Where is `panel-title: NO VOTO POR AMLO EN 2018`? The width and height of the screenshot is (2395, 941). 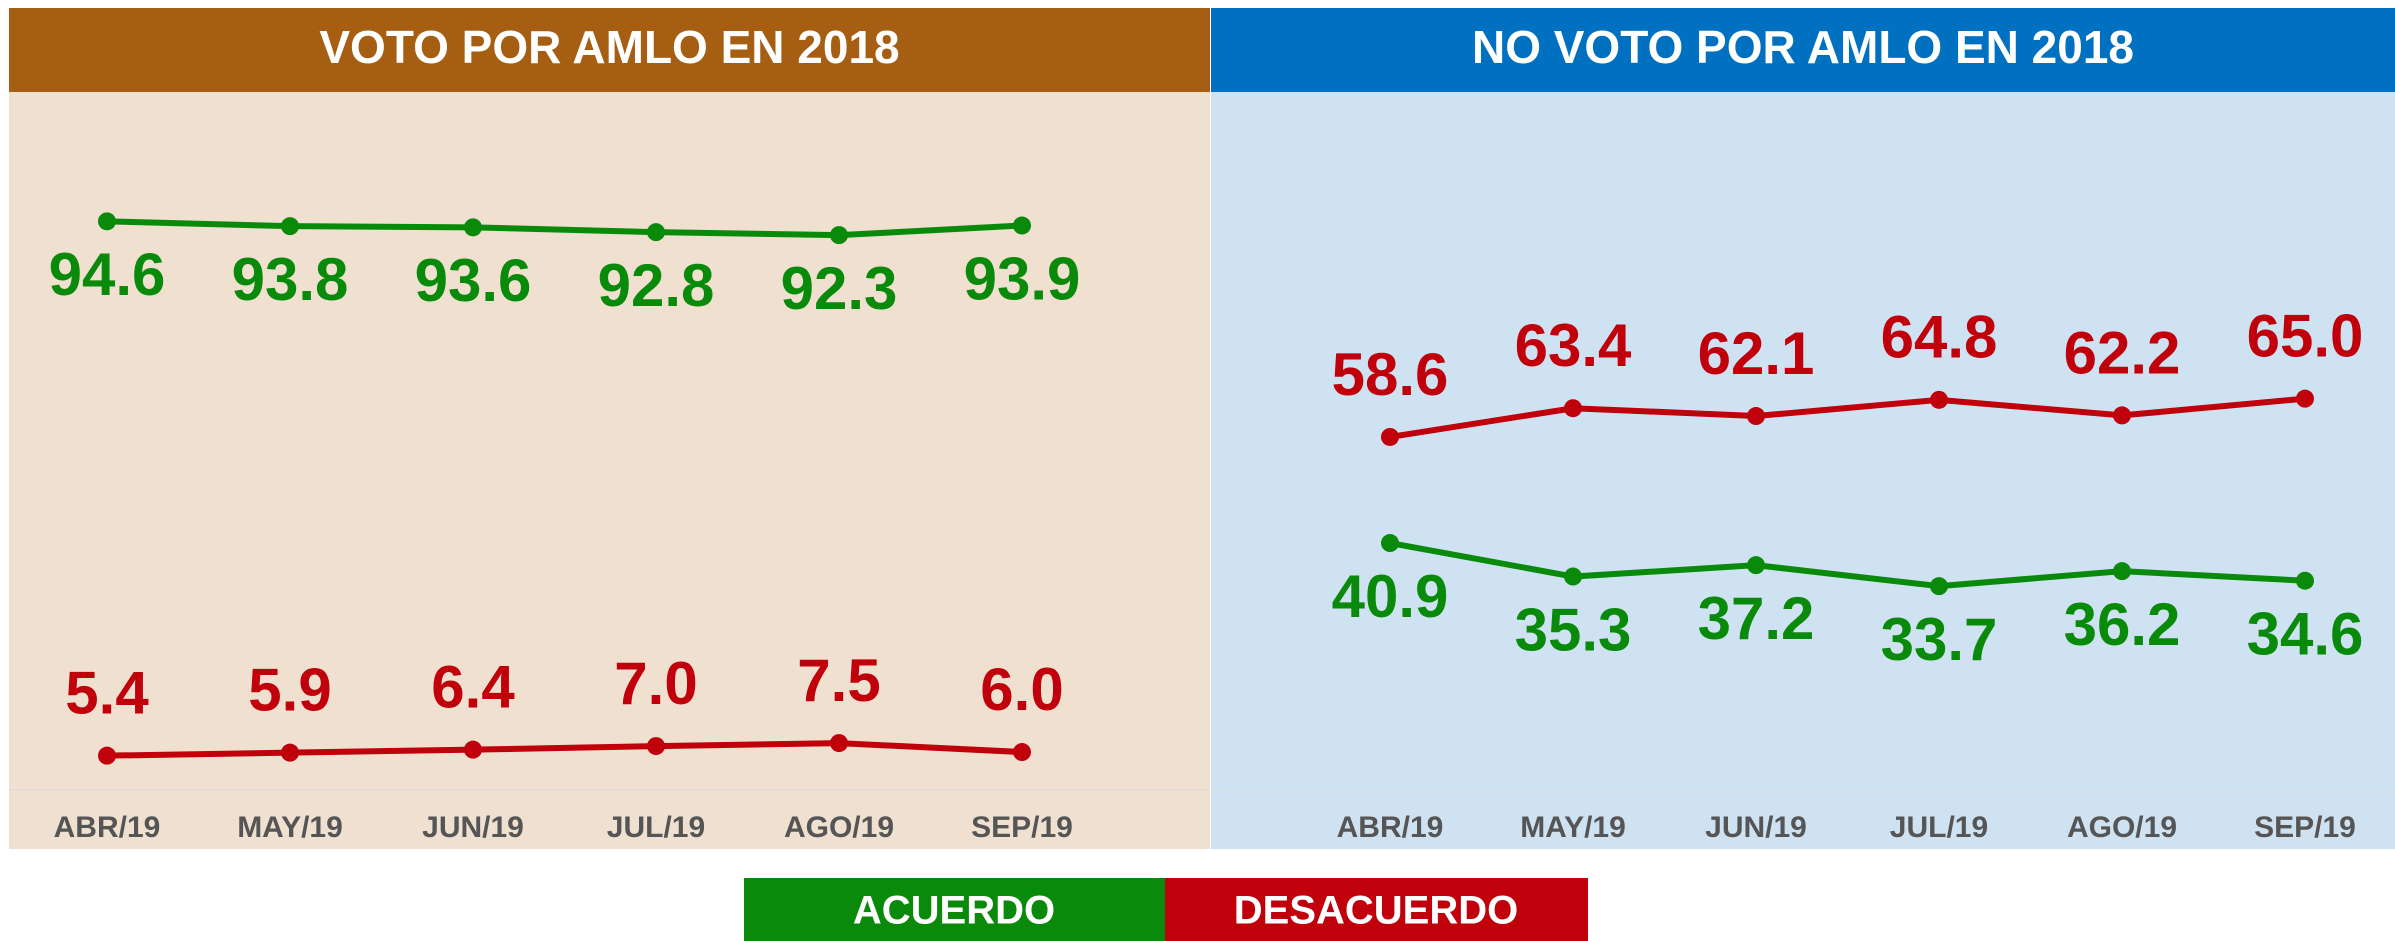
panel-title: NO VOTO POR AMLO EN 2018 is located at coordinates (1803, 47).